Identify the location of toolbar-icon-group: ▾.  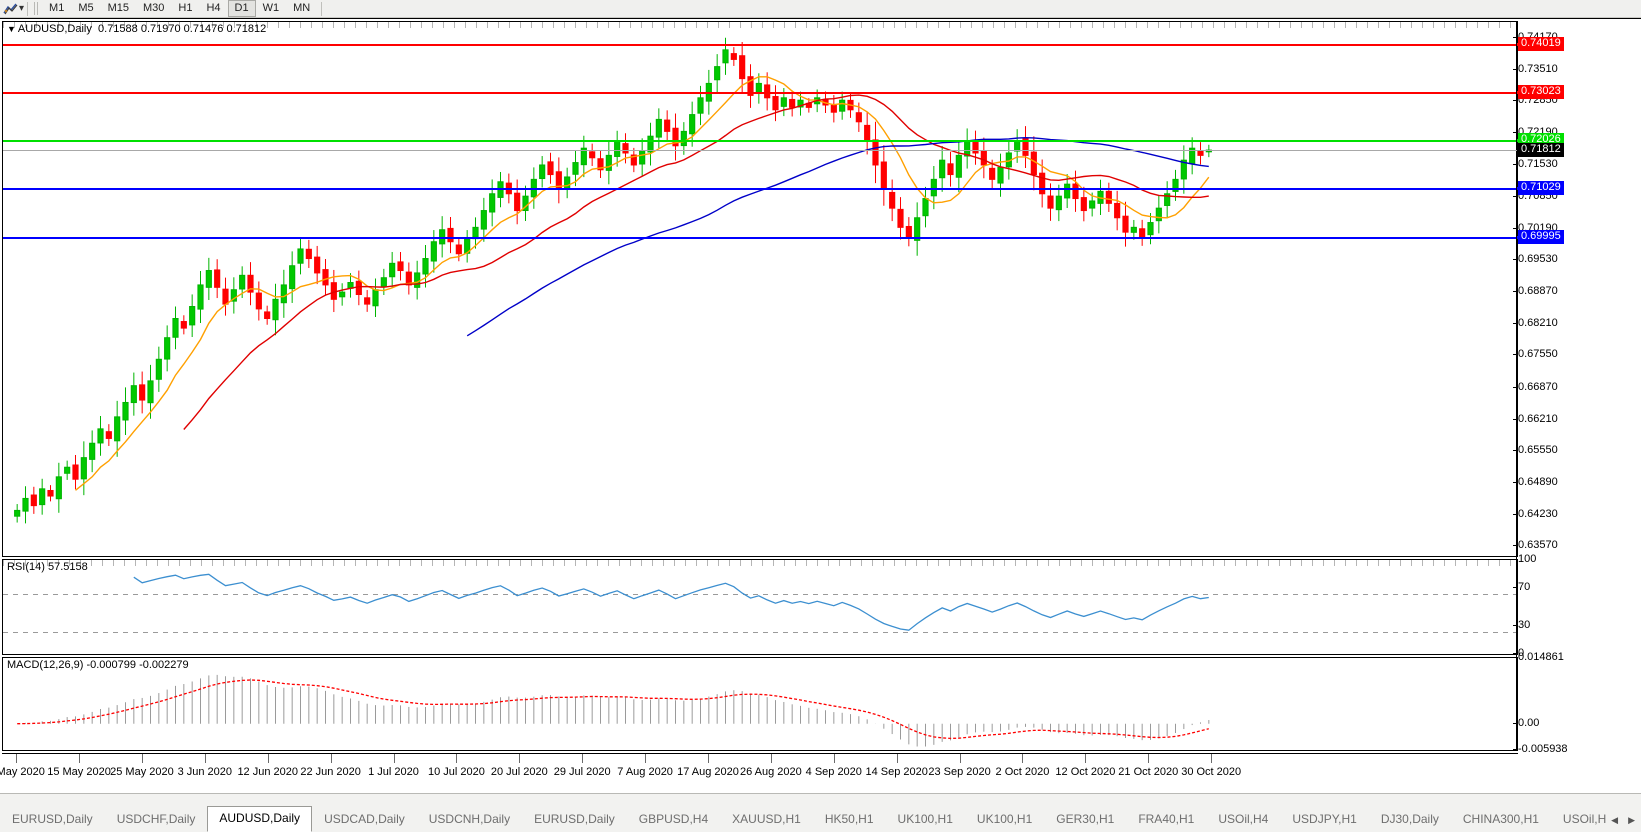
(12, 9).